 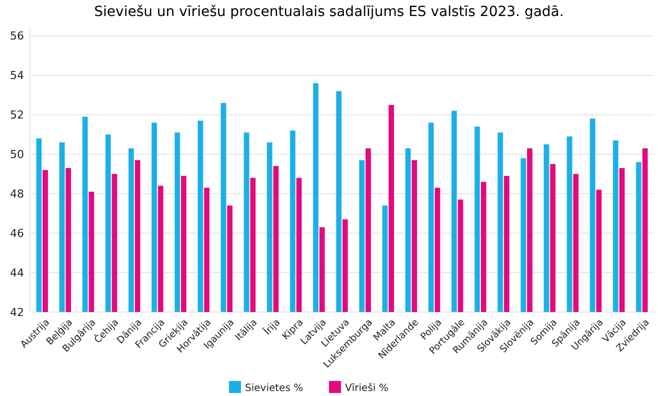 I want to click on y-tick-label: 54, so click(x=17, y=75).